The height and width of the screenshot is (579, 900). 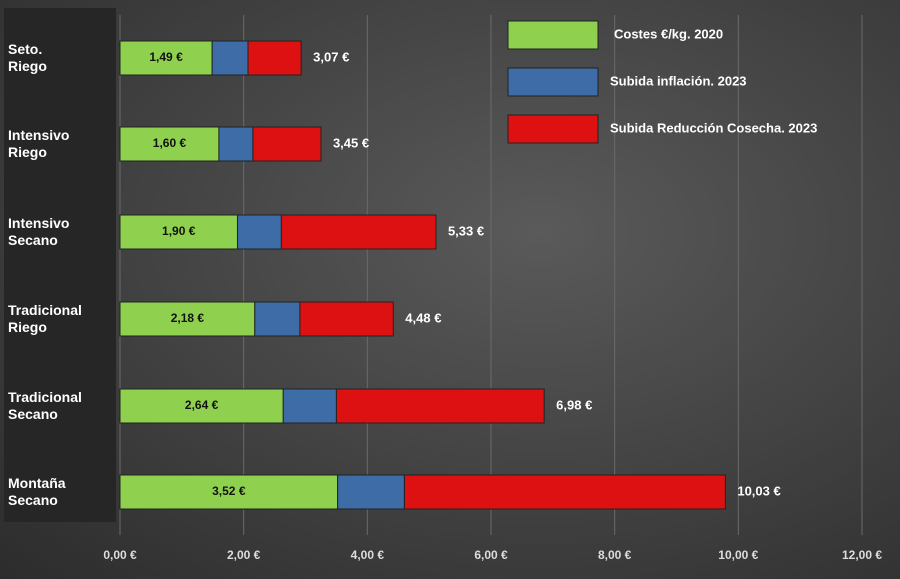 I want to click on x-tick-label: 4,00 €, so click(x=368, y=555).